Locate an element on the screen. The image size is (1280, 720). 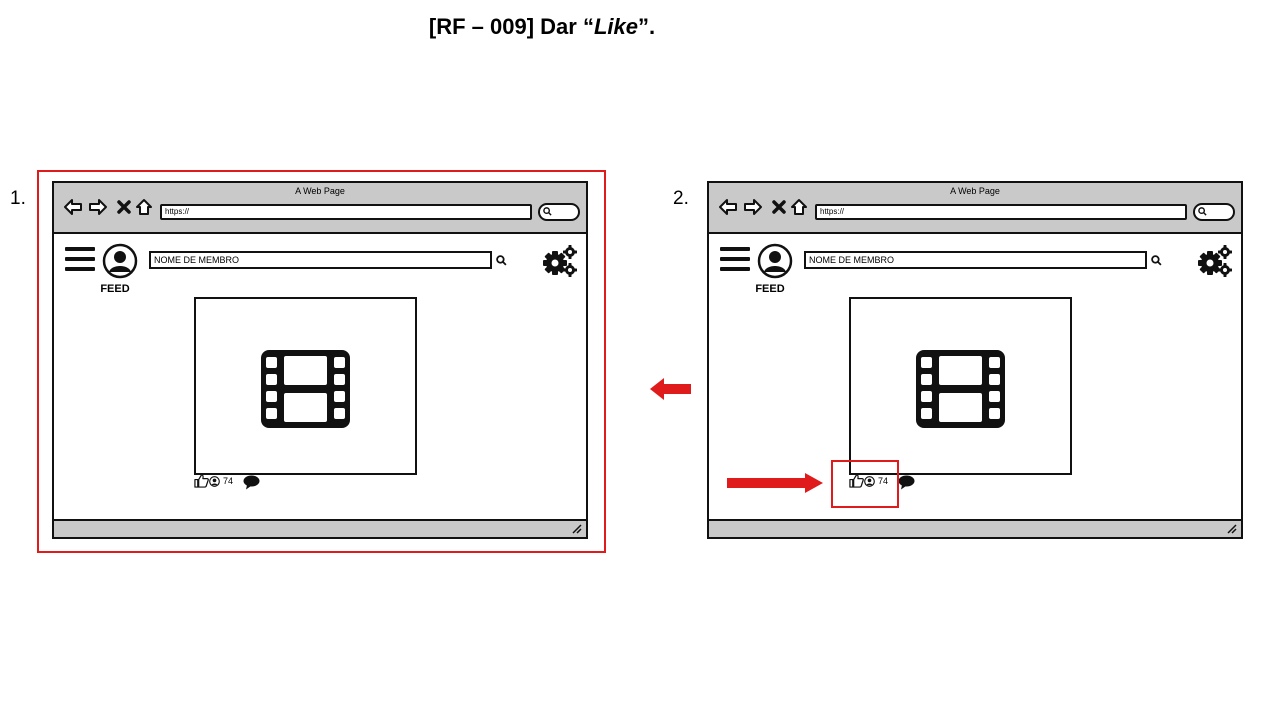
pointer-arrow-icon is located at coordinates (775, 483).